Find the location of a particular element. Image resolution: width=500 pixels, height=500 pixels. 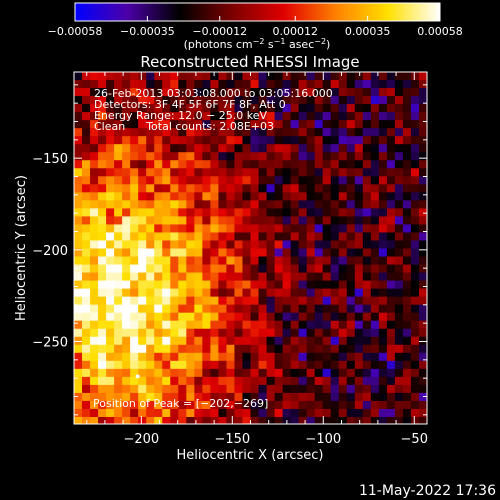

colorbar-tick-label: −0.00035 is located at coordinates (147, 31).